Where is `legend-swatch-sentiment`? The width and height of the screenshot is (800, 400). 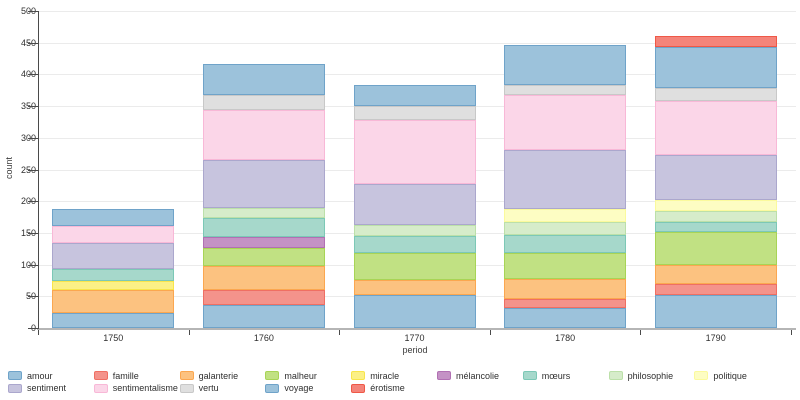 legend-swatch-sentiment is located at coordinates (15, 388).